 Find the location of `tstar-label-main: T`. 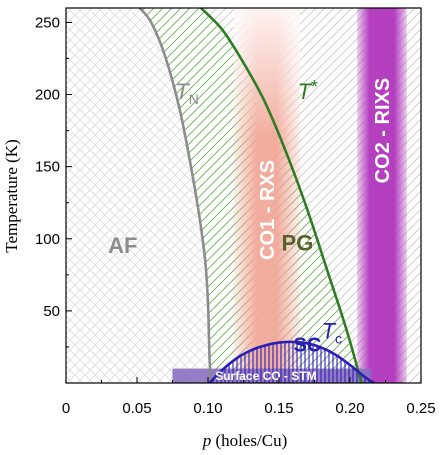

tstar-label-main: T is located at coordinates (304, 91).